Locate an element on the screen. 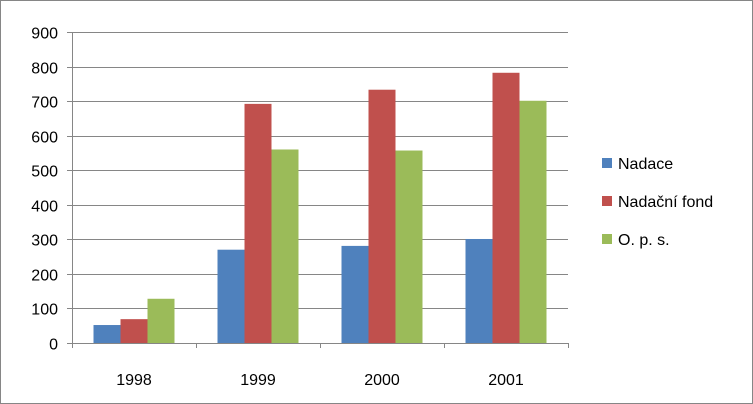 This screenshot has width=753, height=404. y-tick-label: 500 is located at coordinates (44, 172).